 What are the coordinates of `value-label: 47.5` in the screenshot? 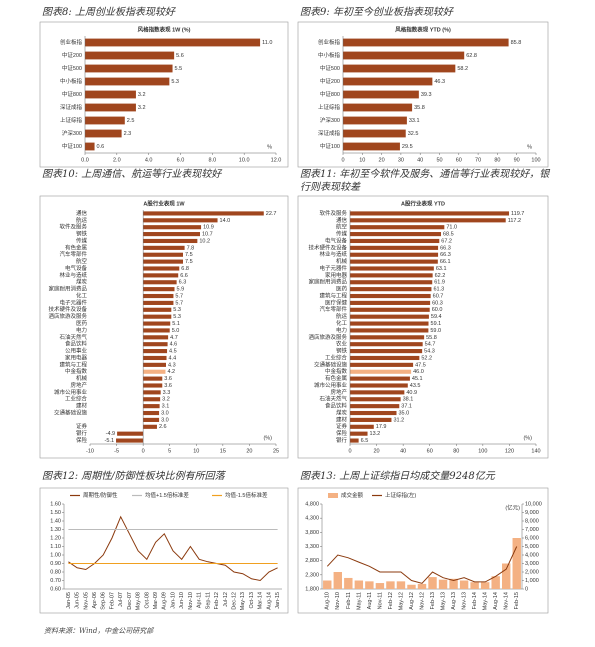 It's located at (420, 365).